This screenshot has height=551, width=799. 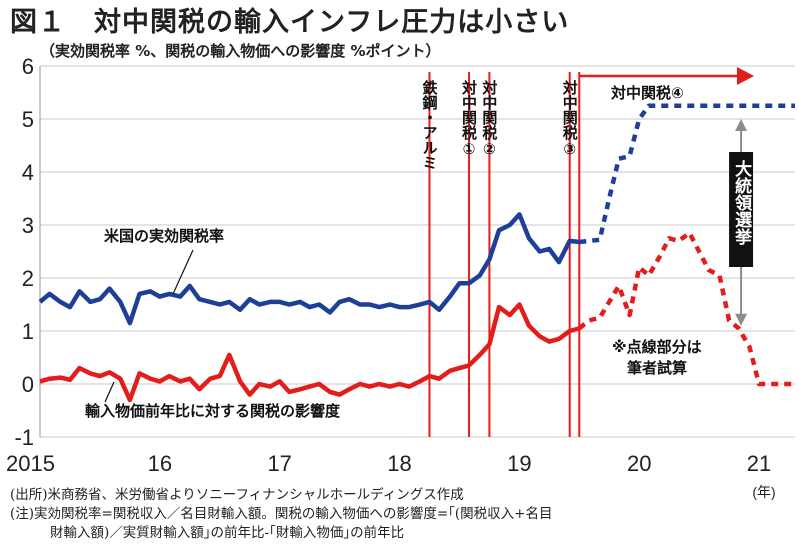 I want to click on event-label: 対中関税②, so click(x=489, y=118).